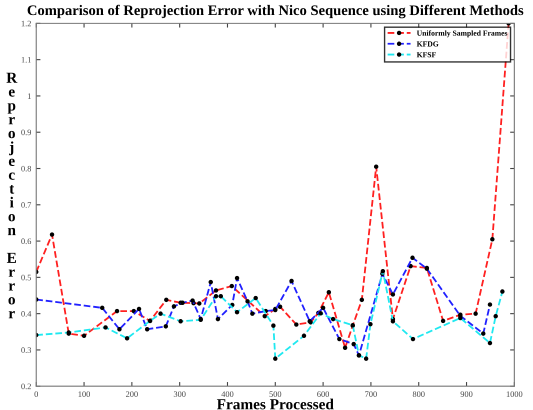 The height and width of the screenshot is (410, 533). Describe the element at coordinates (26, 350) in the screenshot. I see `y-tick-label: 0.3` at that location.